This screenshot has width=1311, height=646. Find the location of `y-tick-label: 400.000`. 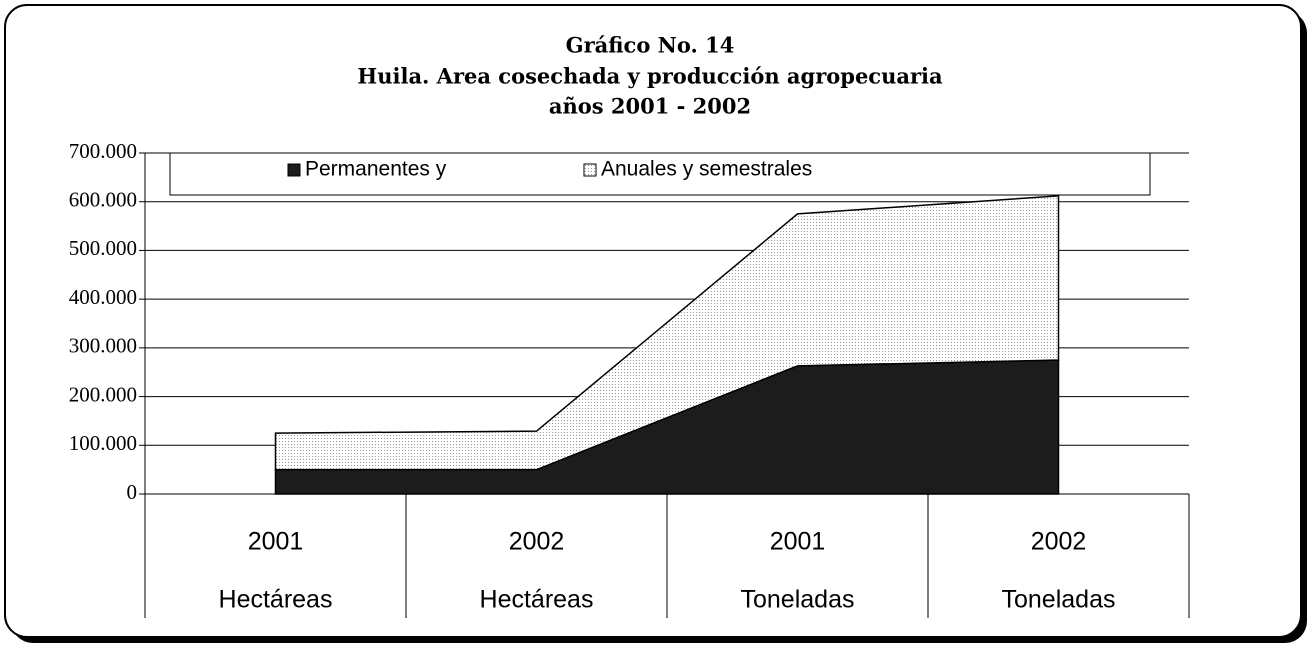

y-tick-label: 400.000 is located at coordinates (103, 297).